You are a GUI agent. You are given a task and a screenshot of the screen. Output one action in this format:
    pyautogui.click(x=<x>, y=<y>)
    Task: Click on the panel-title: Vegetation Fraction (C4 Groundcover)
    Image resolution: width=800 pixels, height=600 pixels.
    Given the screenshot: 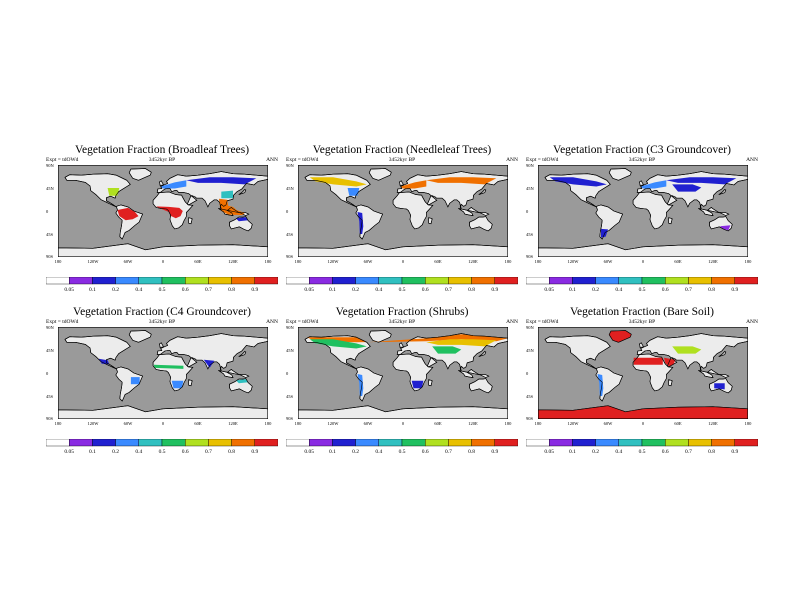 What is the action you would take?
    pyautogui.click(x=162, y=312)
    